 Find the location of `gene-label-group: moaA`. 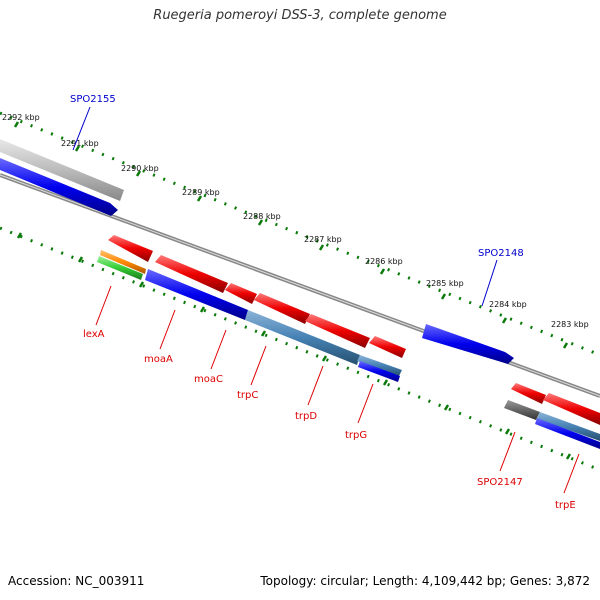

gene-label-group: moaA is located at coordinates (160, 337).